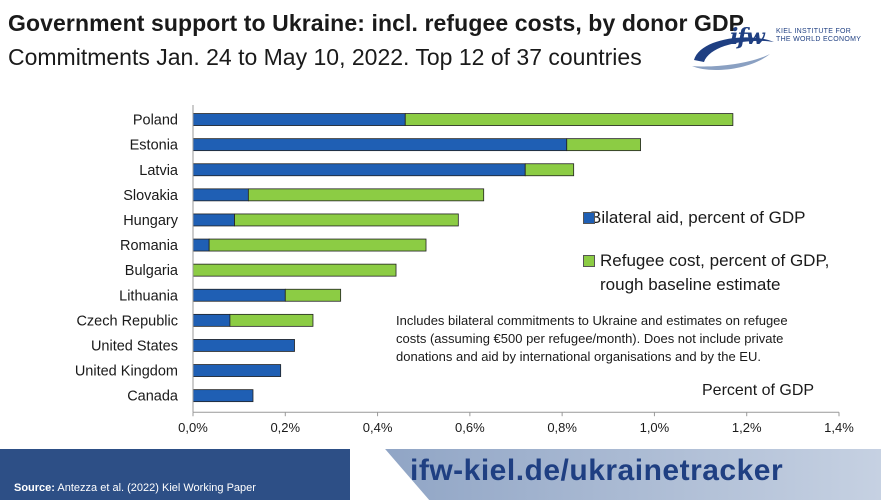 The image size is (881, 500). I want to click on category-label-slovakia: Slovakia, so click(151, 196).